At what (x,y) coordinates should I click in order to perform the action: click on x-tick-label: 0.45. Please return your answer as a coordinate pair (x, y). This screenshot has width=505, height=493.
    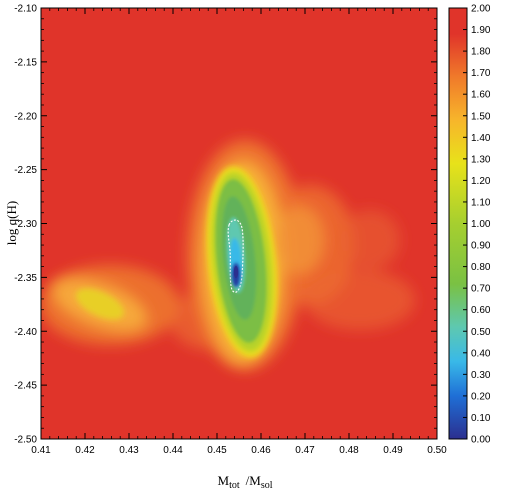
    Looking at the image, I should click on (217, 450).